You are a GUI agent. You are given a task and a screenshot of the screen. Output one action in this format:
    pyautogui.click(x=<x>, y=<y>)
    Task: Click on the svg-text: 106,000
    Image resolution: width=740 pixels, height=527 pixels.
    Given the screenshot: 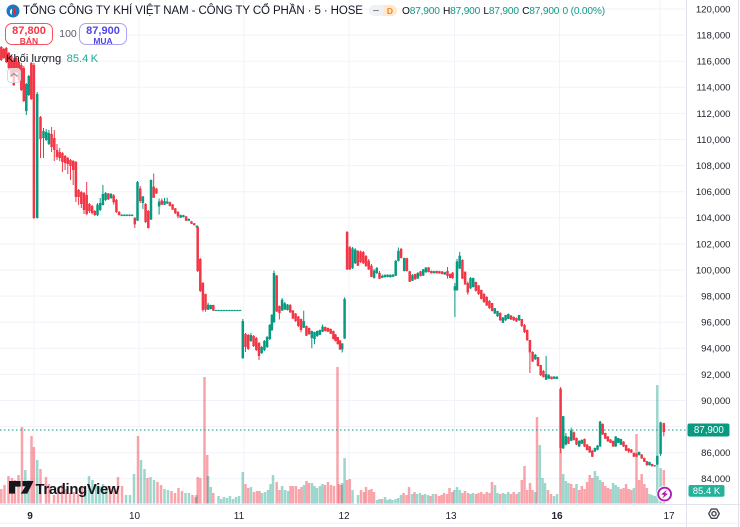 What is the action you would take?
    pyautogui.click(x=713, y=192)
    